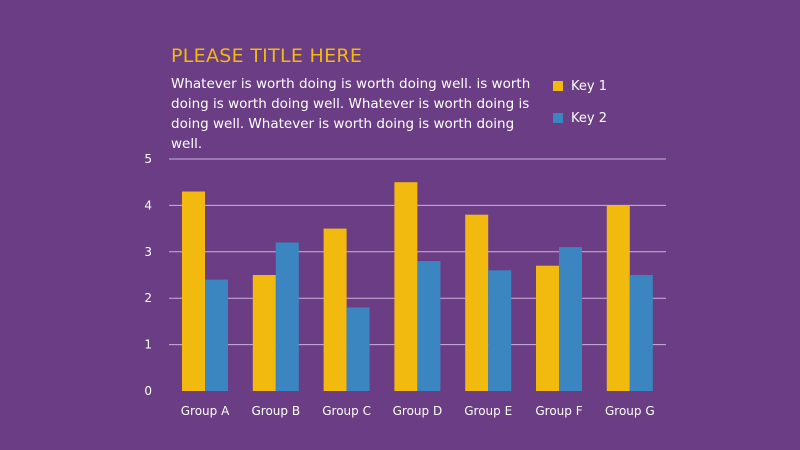 The image size is (800, 450). What do you see at coordinates (148, 298) in the screenshot?
I see `y-tick-label: 2` at bounding box center [148, 298].